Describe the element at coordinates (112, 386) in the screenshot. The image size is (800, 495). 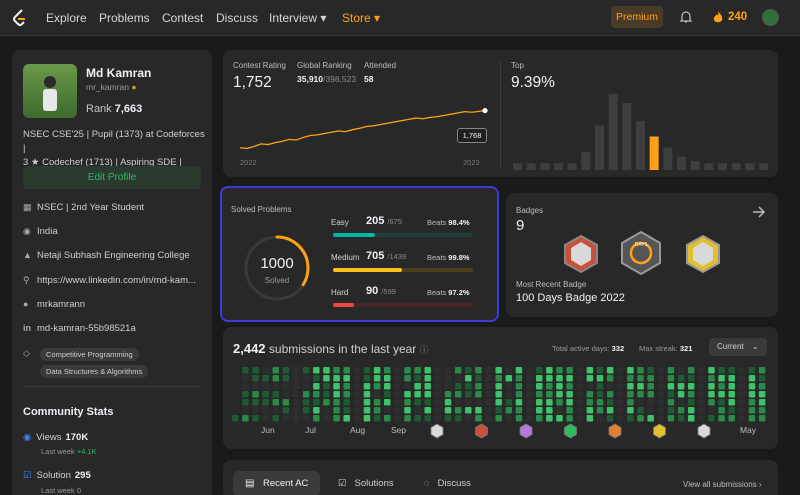
I see `divider` at that location.